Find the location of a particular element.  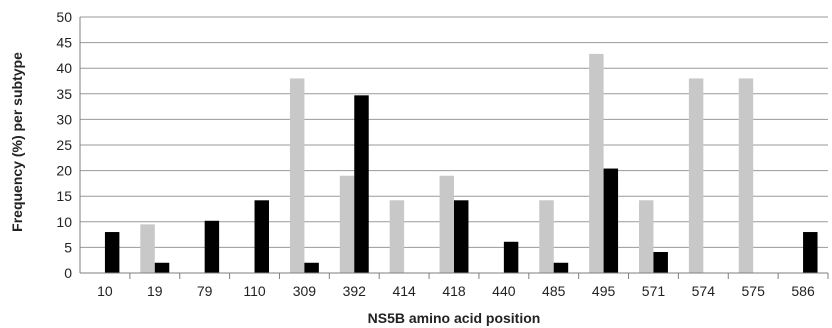

y-tick-label: 20 is located at coordinates (64, 171).